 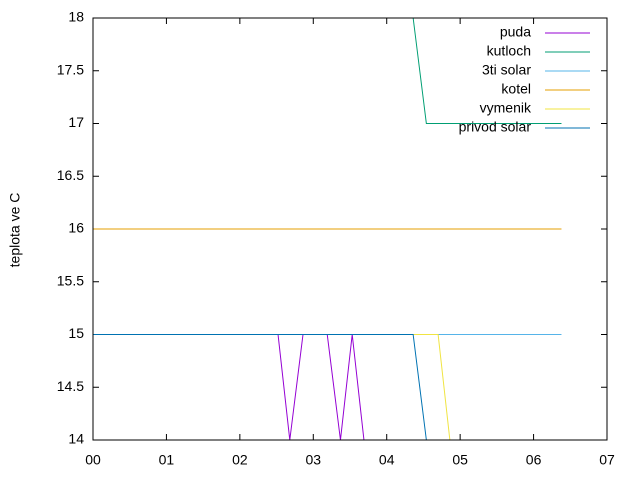 What do you see at coordinates (70, 280) in the screenshot?
I see `y-tick-label: 15.5` at bounding box center [70, 280].